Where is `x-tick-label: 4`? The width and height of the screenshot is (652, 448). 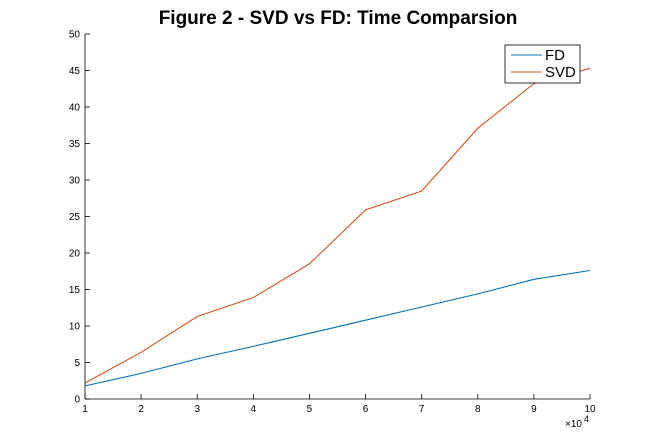
x-tick-label: 4 is located at coordinates (254, 409).